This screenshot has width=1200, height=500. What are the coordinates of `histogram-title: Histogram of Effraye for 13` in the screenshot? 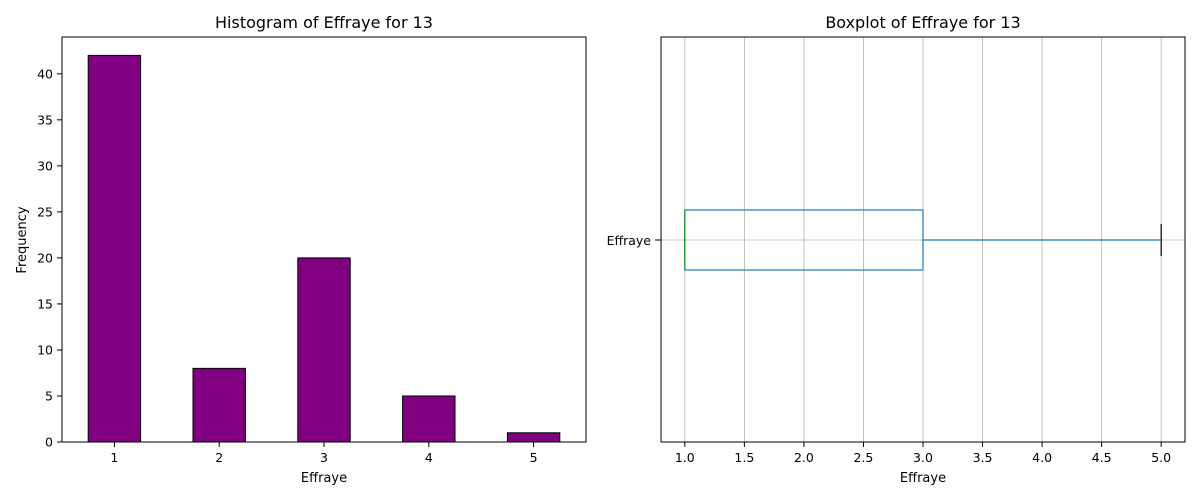 It's located at (324, 22).